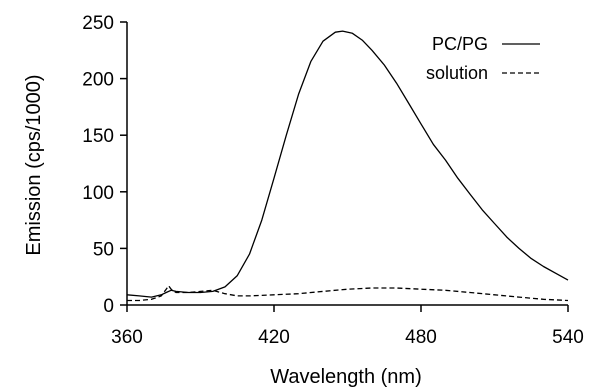  Describe the element at coordinates (460, 44) in the screenshot. I see `legend-label-pcpg: PC/PG` at that location.